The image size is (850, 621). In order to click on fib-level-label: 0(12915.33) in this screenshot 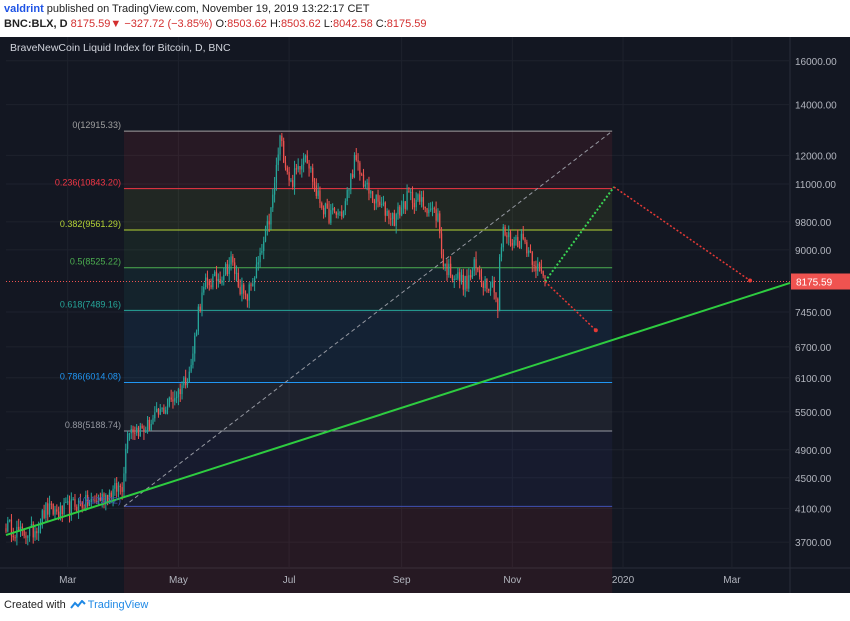, I will do `click(96, 125)`.